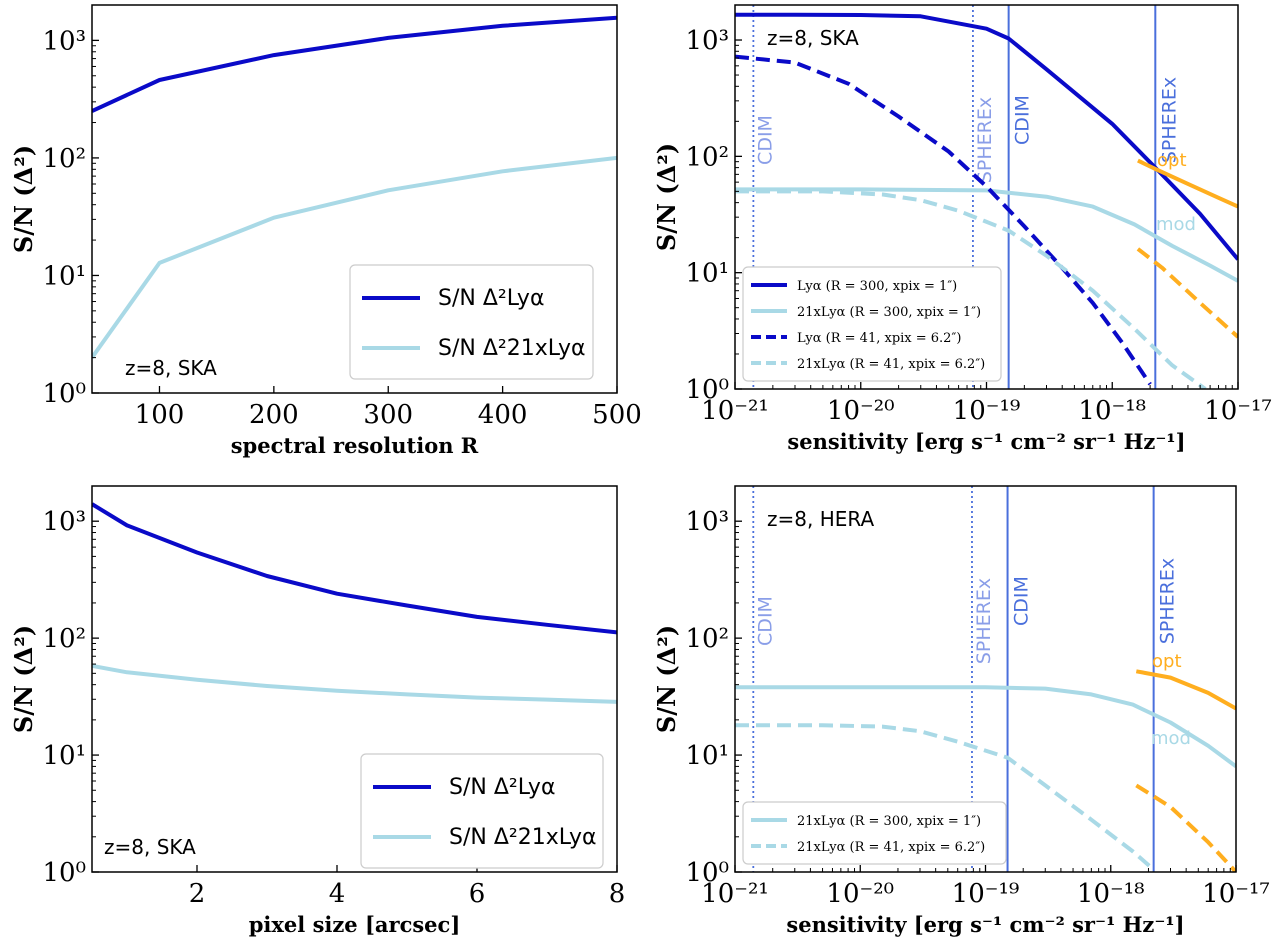 The width and height of the screenshot is (1282, 945). What do you see at coordinates (337, 894) in the screenshot?
I see `x-tick-label: 4` at bounding box center [337, 894].